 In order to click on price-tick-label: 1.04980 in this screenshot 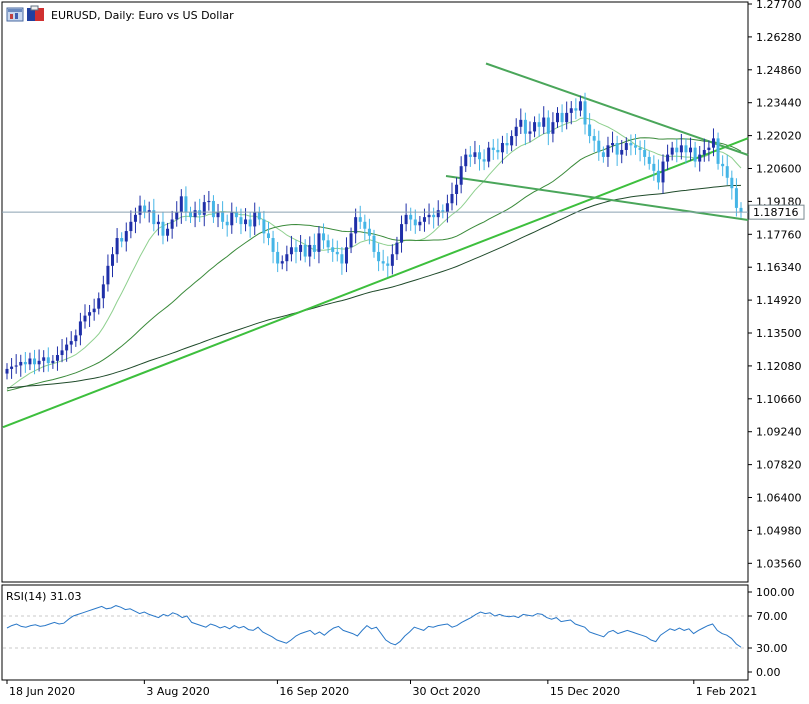, I will do `click(779, 530)`.